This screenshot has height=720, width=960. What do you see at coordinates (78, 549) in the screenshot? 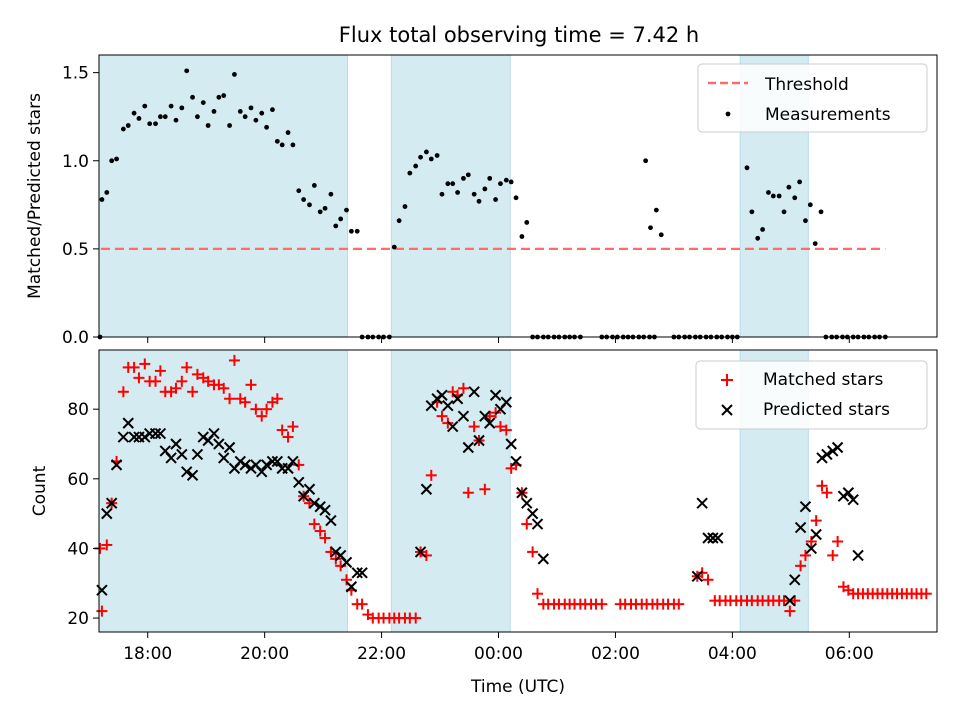
I see `y-tick-label: 40` at bounding box center [78, 549].